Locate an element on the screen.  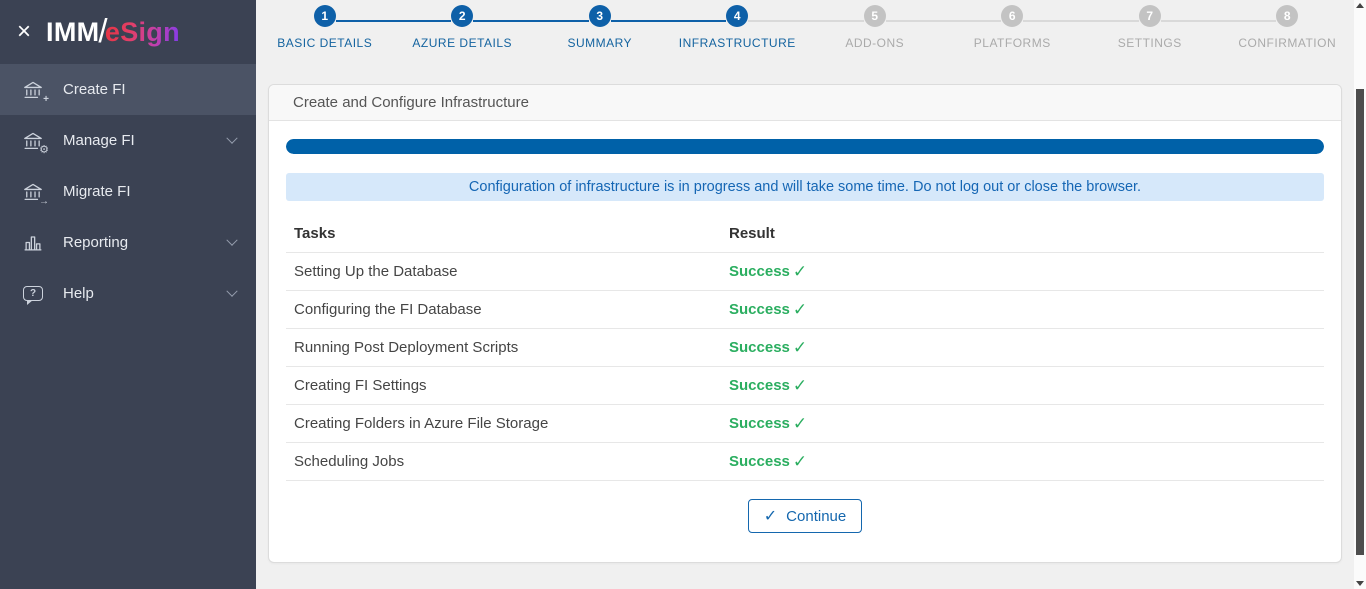
step-number: 8 is located at coordinates (1287, 16).